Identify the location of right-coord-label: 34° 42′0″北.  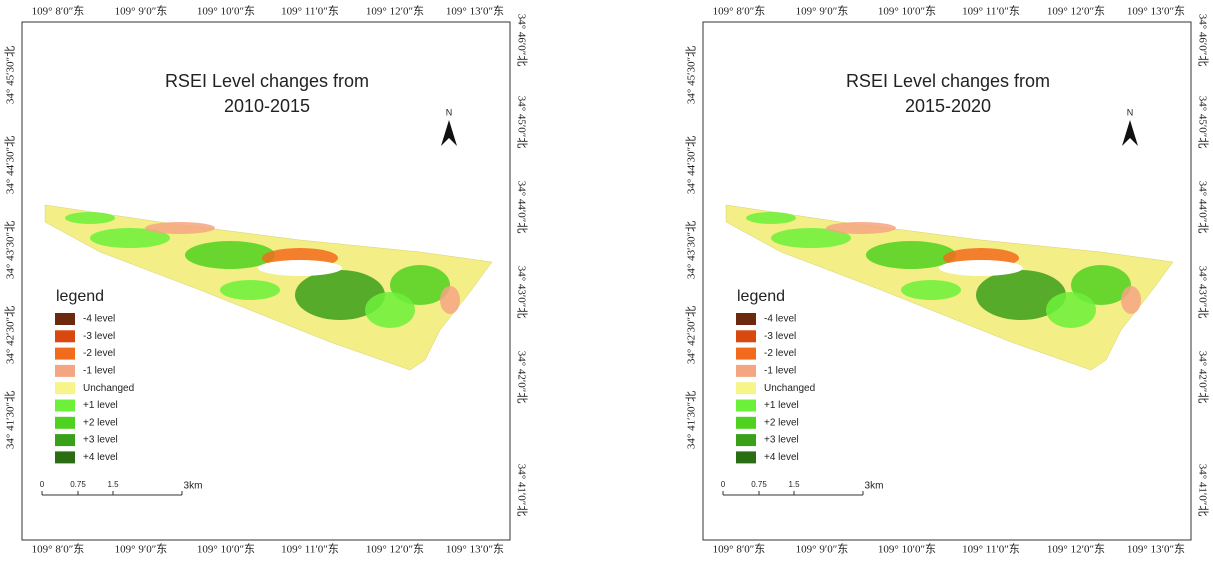
(521, 377).